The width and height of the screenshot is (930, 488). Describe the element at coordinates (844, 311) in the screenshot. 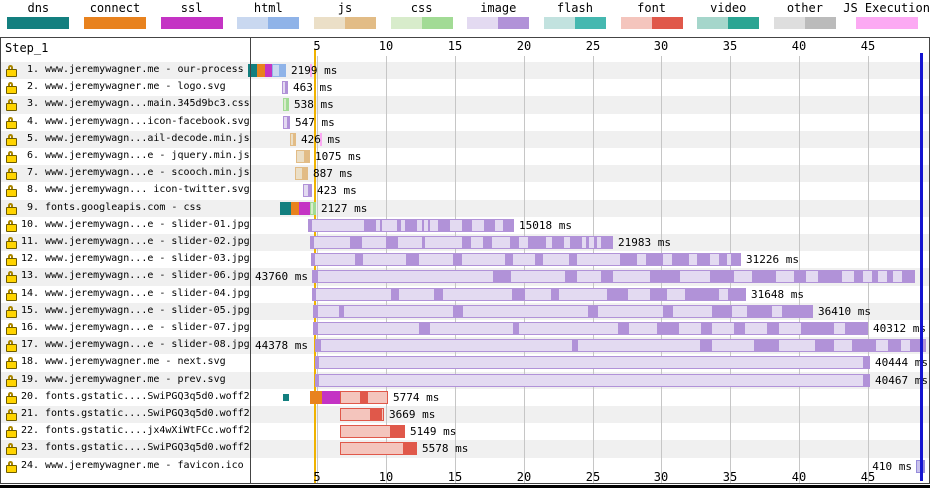

I see `request-time-label: 36410 ms` at that location.